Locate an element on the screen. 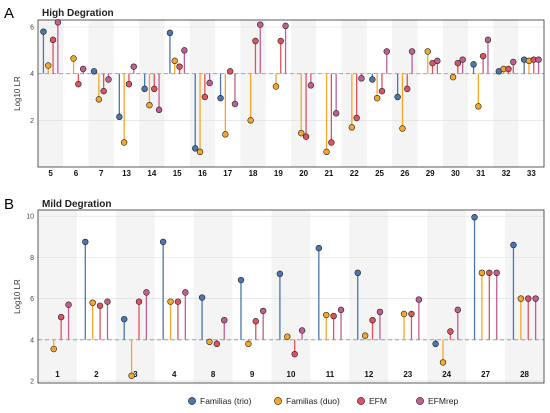 The width and height of the screenshot is (550, 413). legend-label: EFMrep is located at coordinates (443, 401).